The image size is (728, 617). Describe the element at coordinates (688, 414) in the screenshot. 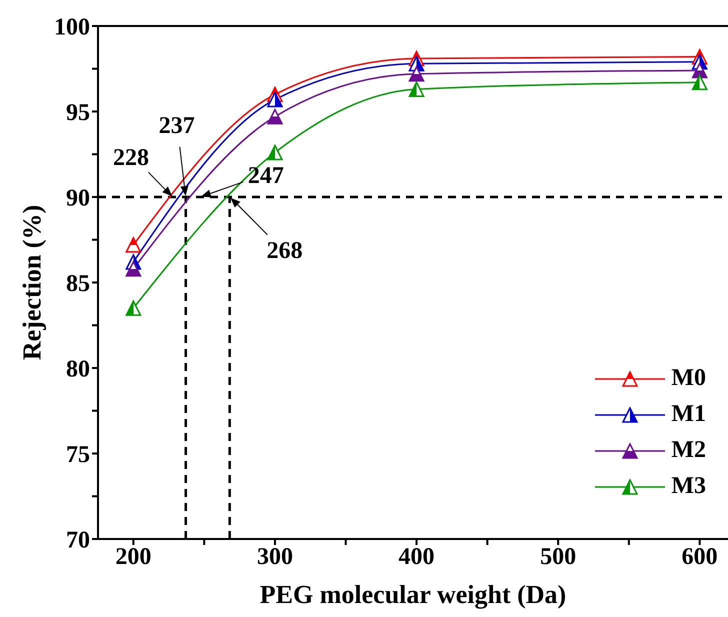

I see `legend-label: M1` at that location.